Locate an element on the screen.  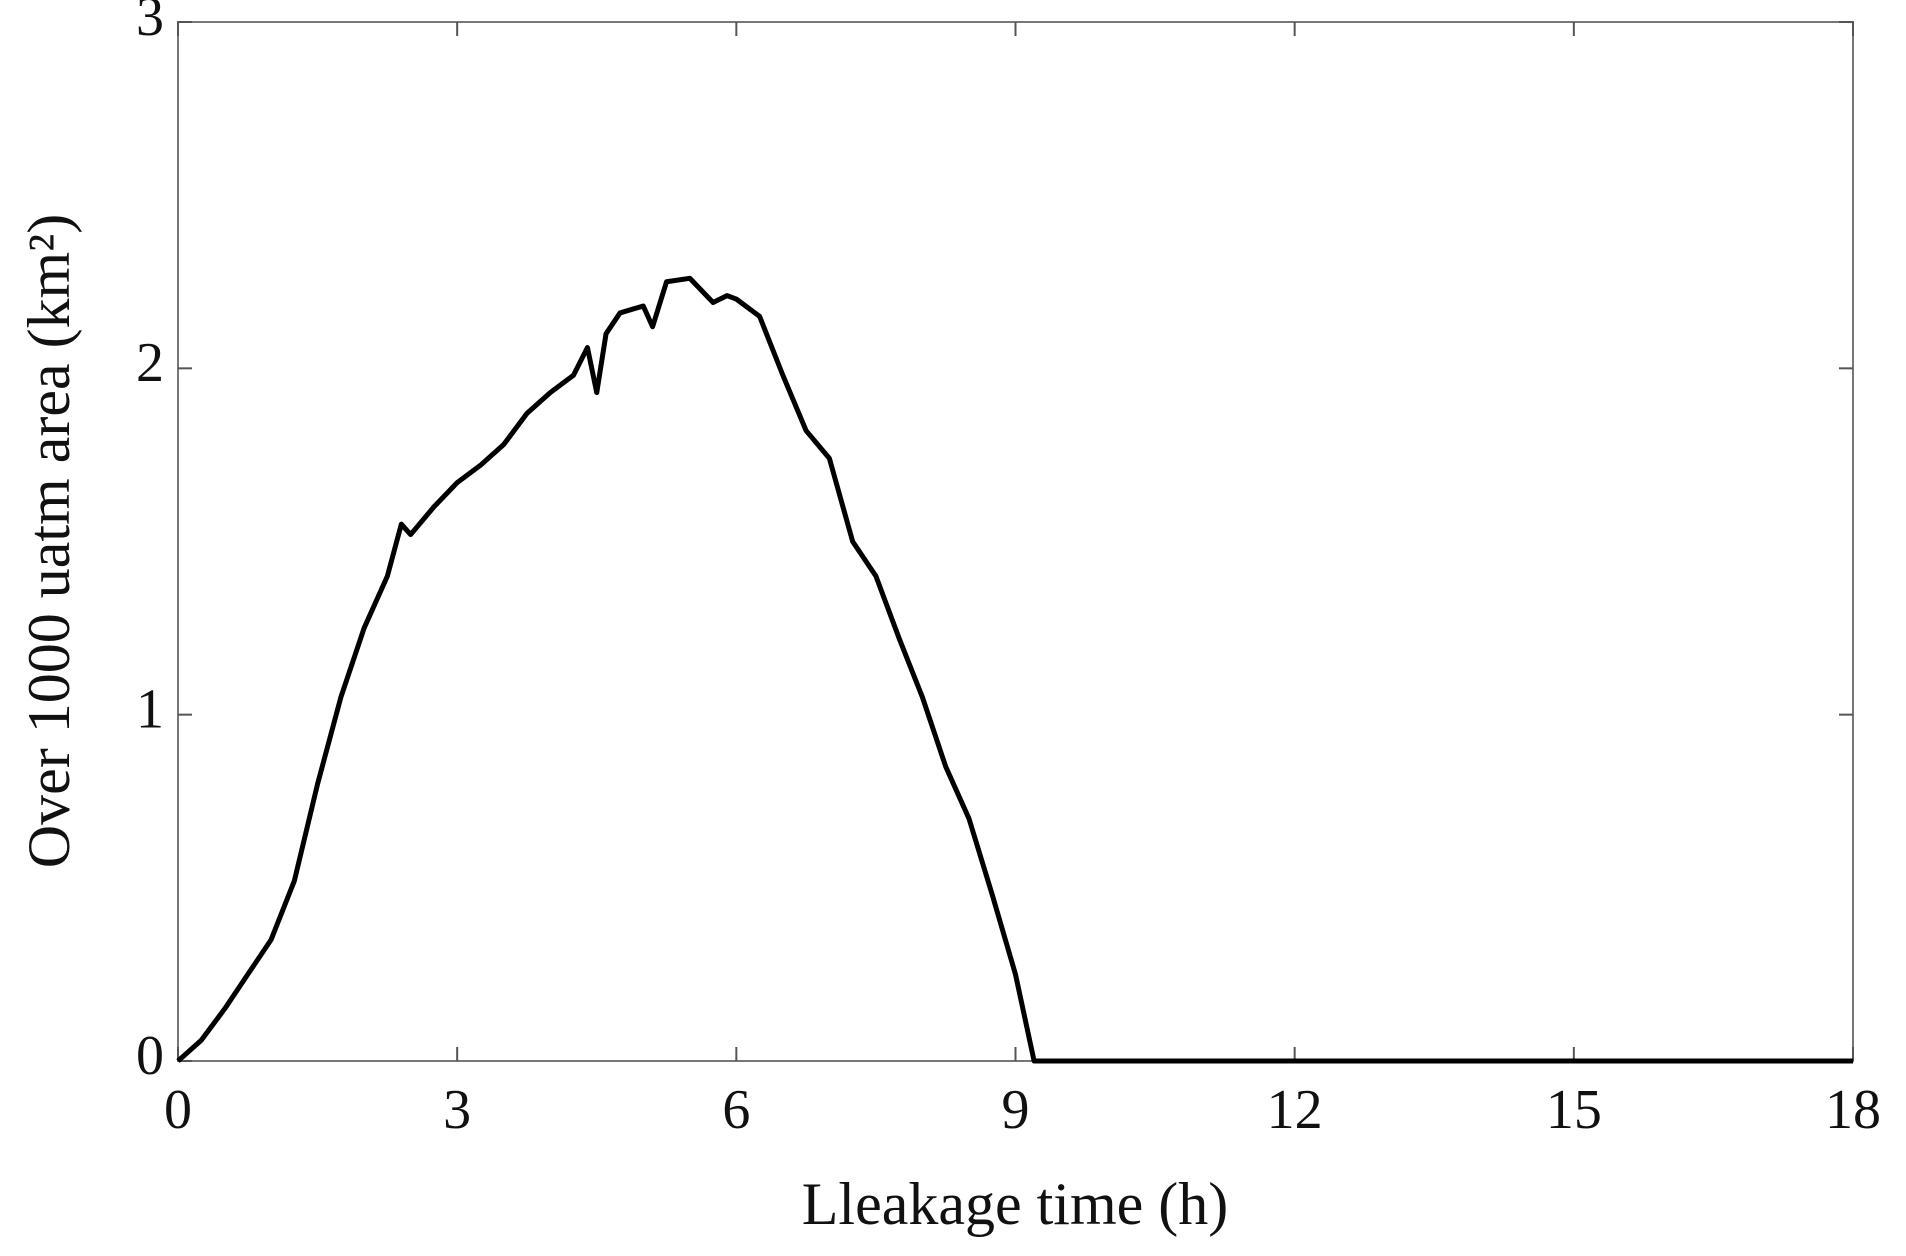
y-tick-label: 2 is located at coordinates (150, 363).